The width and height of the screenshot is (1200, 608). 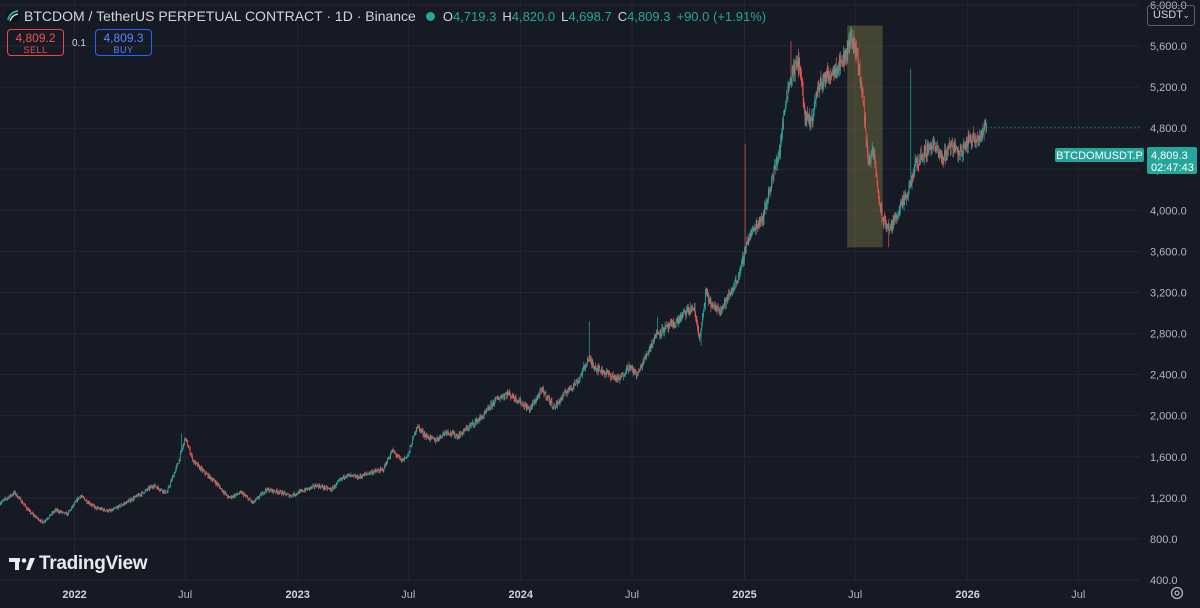 I want to click on order-quantity: 0.1, so click(x=79, y=43).